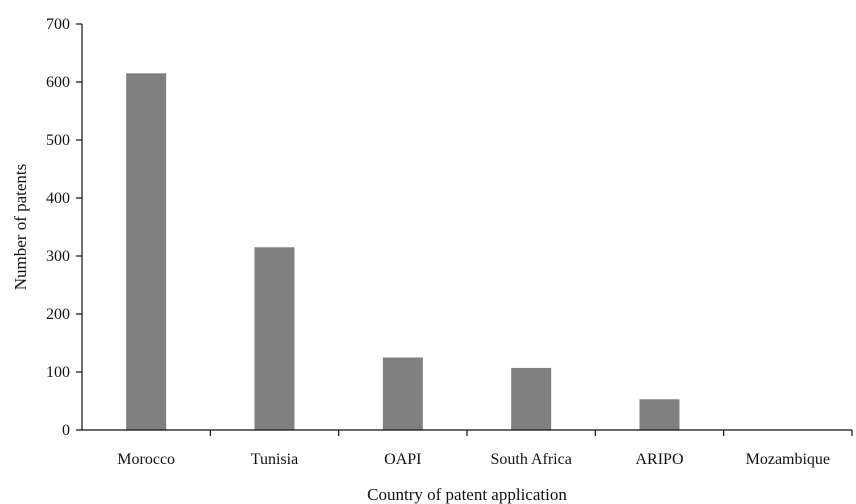 The height and width of the screenshot is (504, 856). I want to click on bar-morocco, so click(146, 252).